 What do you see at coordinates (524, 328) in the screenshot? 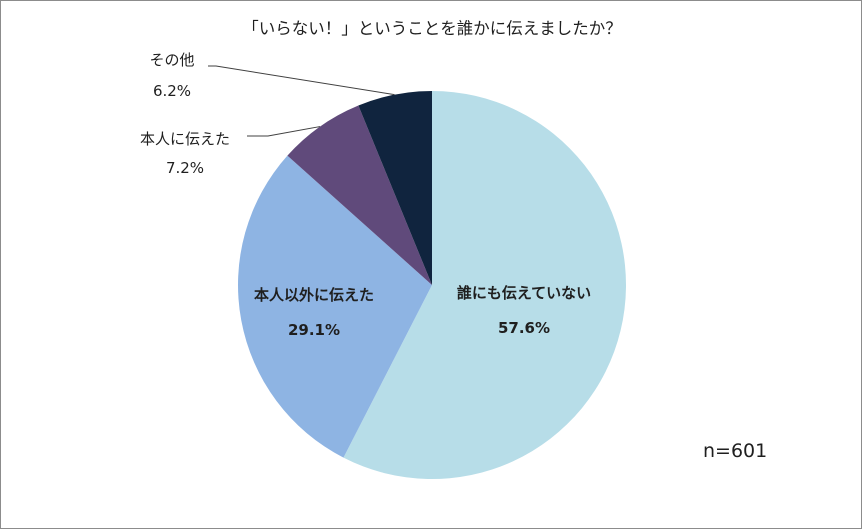
I see `slice-value-0: 57.6%` at bounding box center [524, 328].